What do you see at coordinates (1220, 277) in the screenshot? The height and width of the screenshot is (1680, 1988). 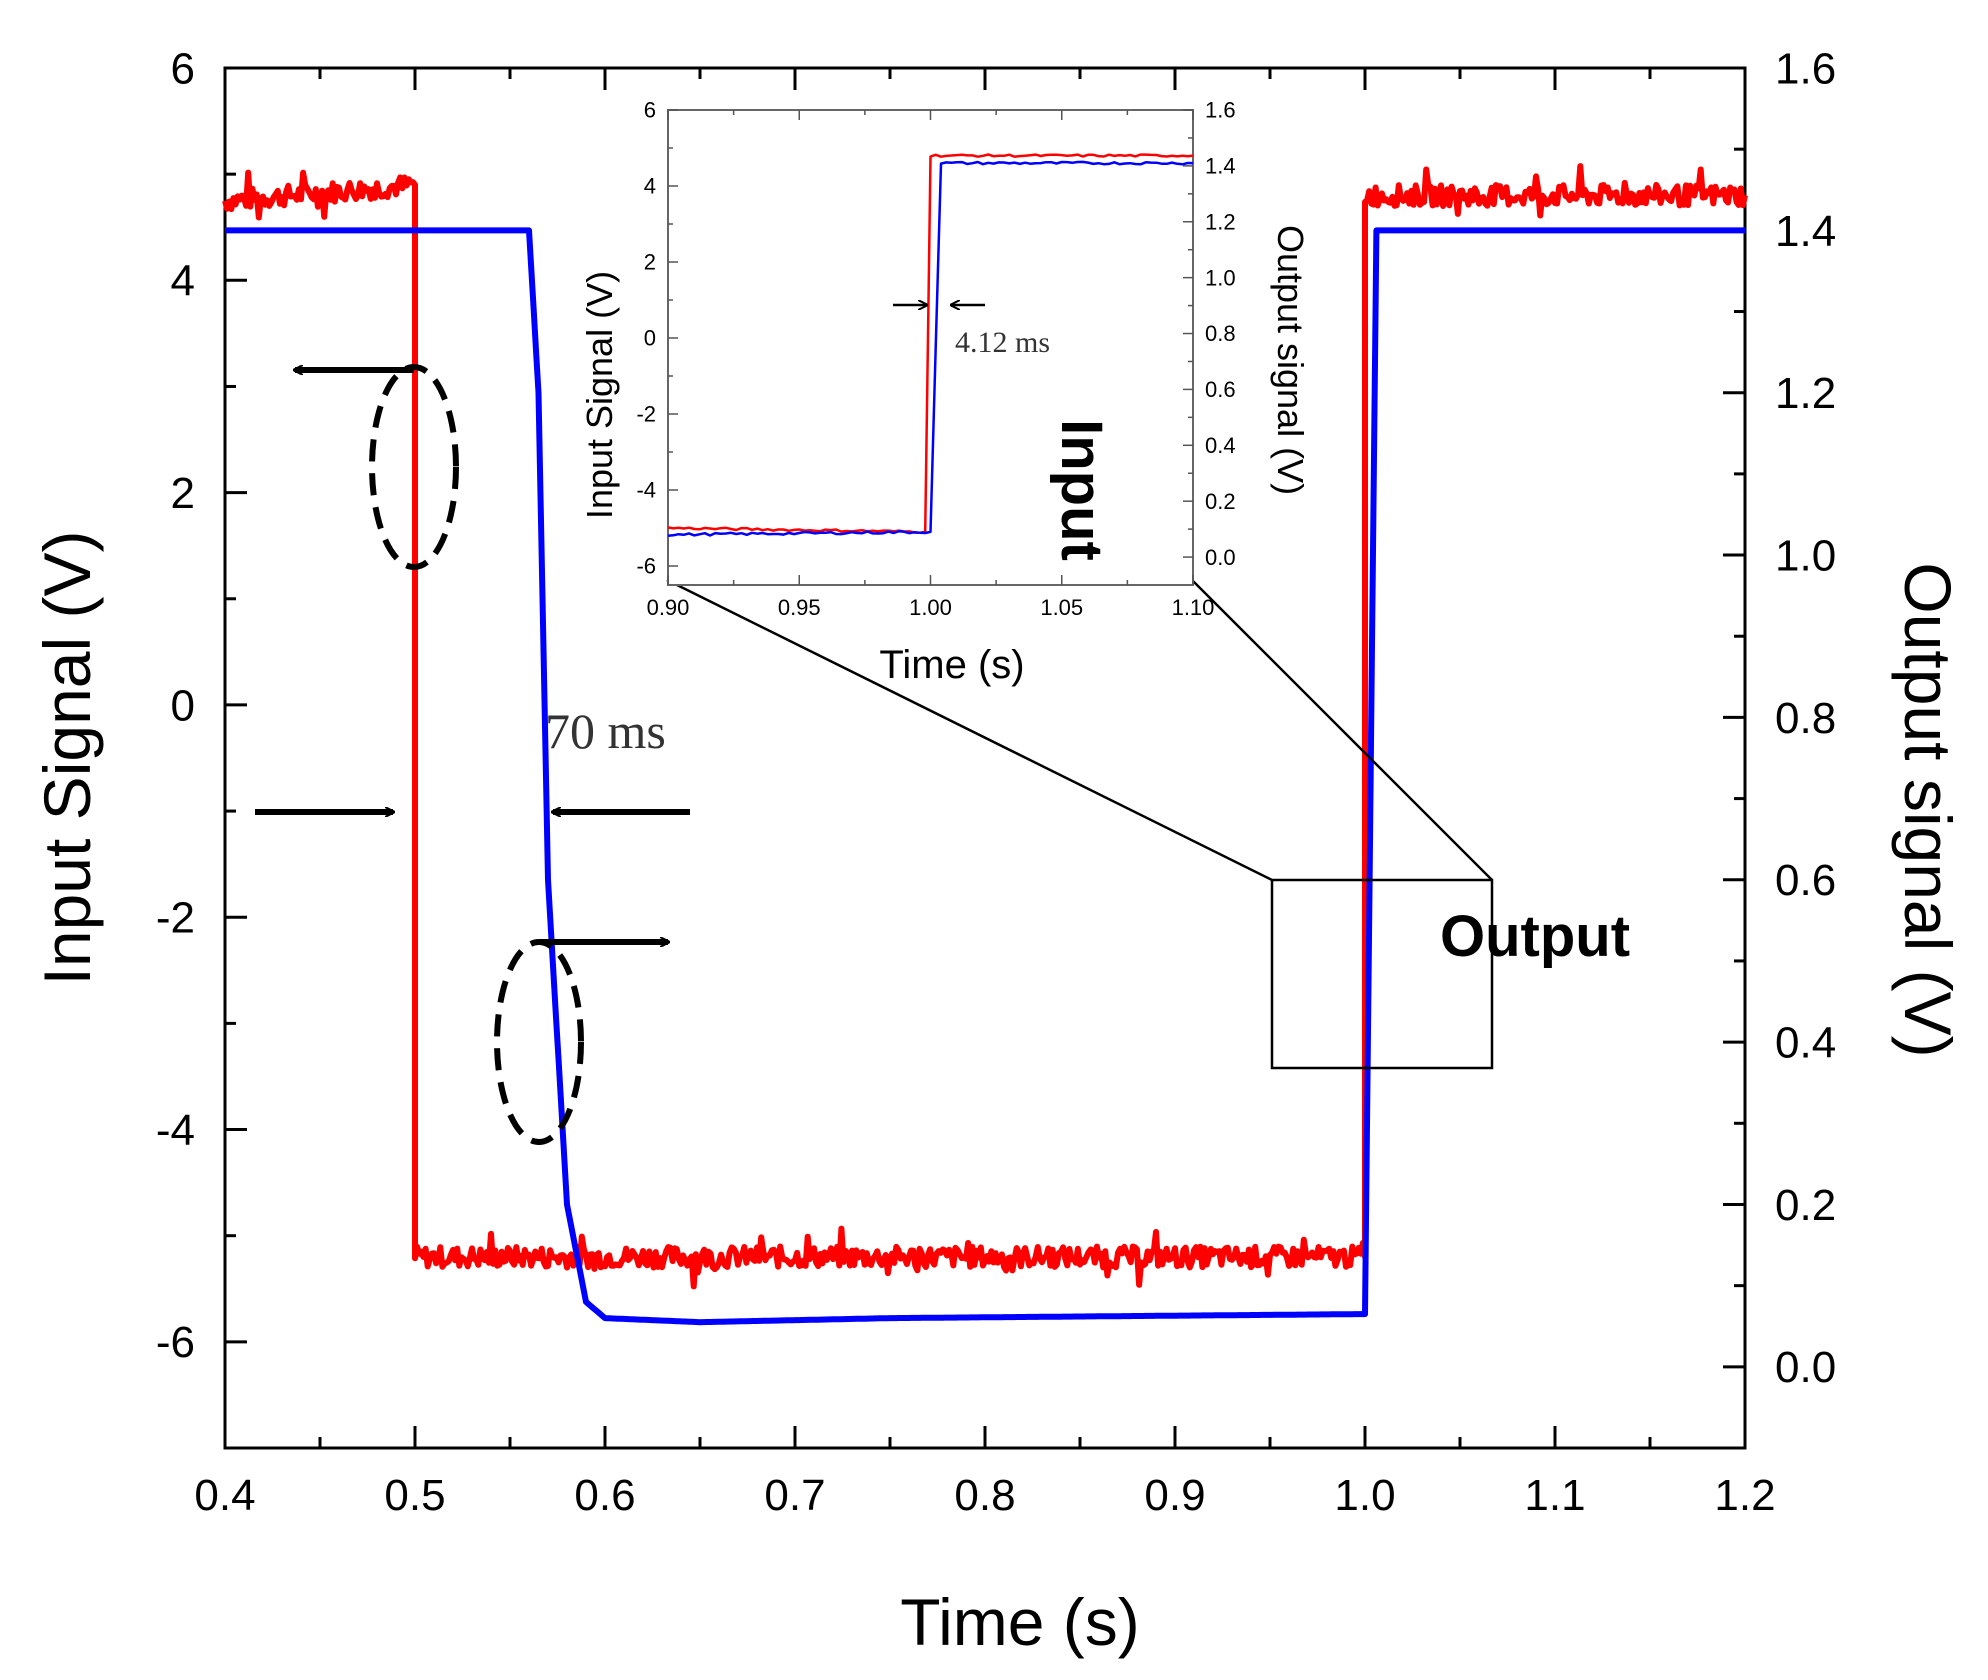 I see `inset-right-y-tick-label: 1.0` at bounding box center [1220, 277].